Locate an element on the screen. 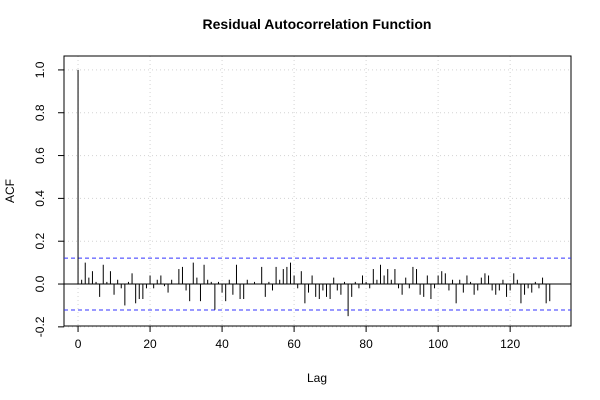  x-tick-label: 120 is located at coordinates (510, 344).